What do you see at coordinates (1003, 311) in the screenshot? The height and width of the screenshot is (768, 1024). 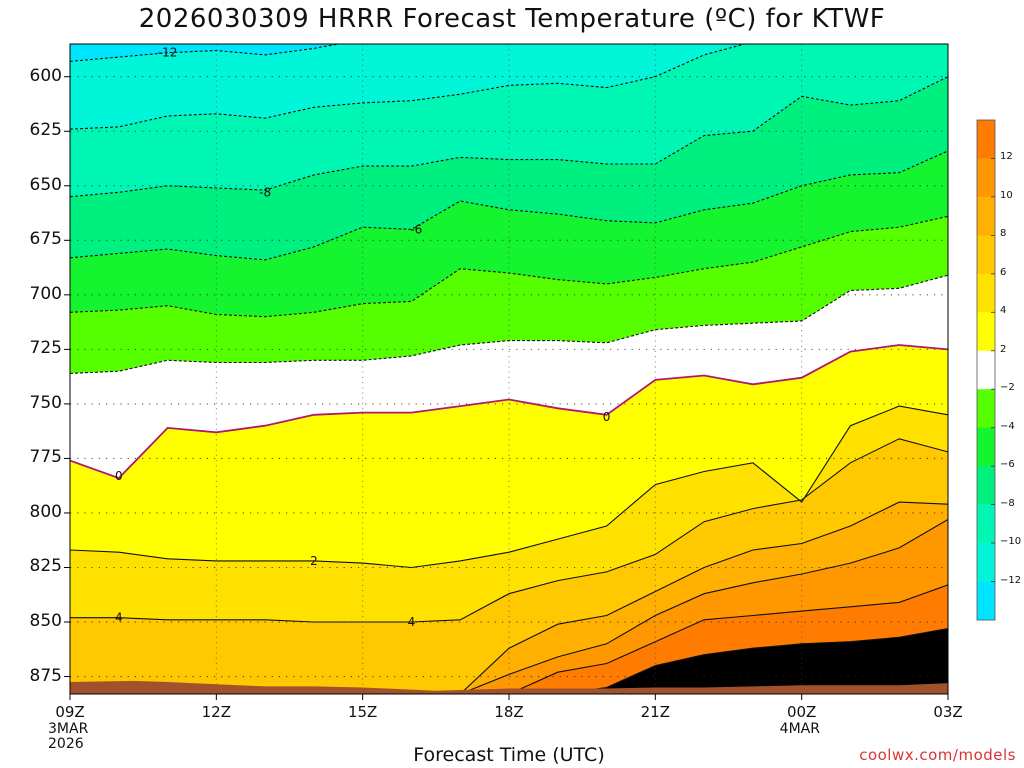 I see `colorbar-tick-label: 4` at bounding box center [1003, 311].